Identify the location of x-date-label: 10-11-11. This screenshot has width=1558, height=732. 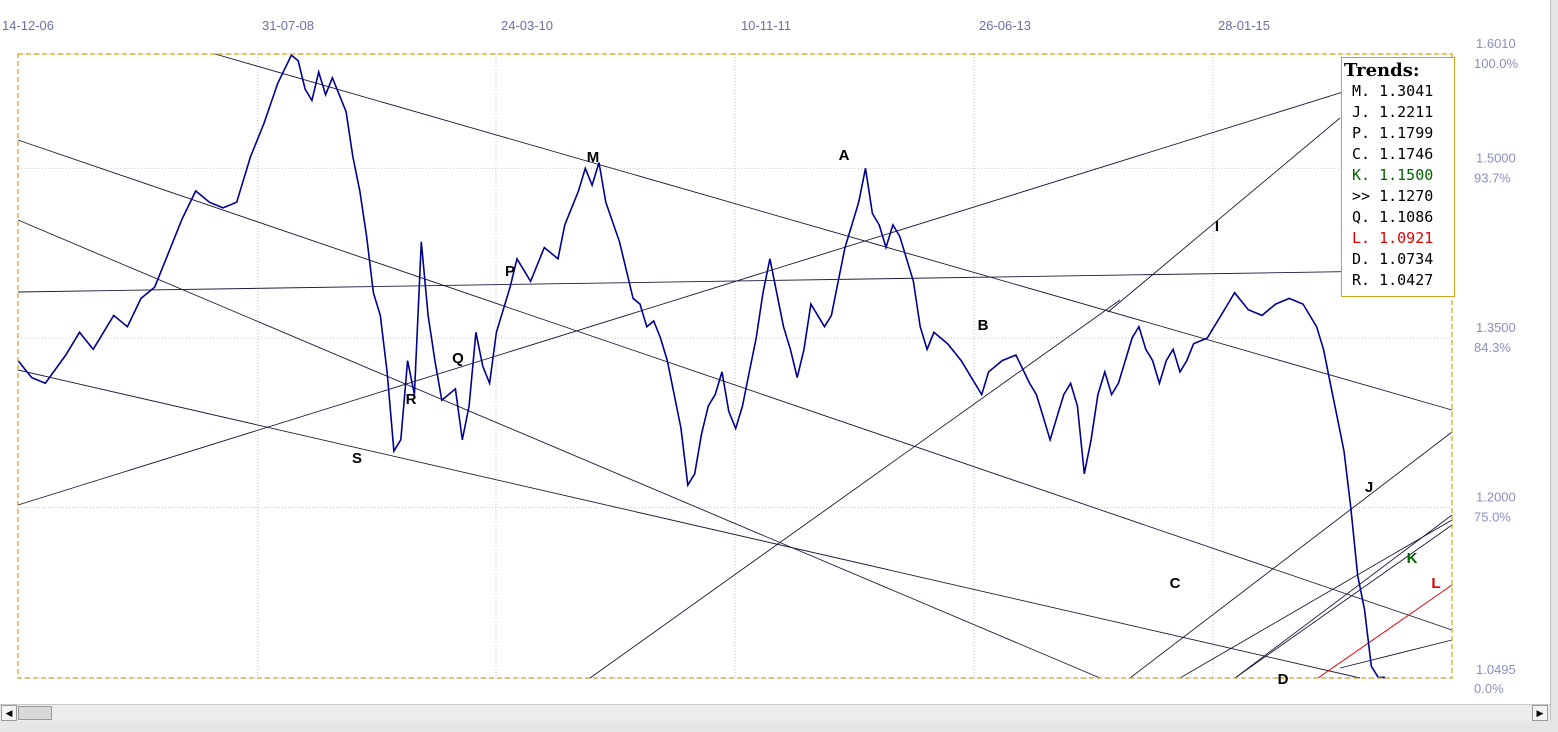
(766, 25).